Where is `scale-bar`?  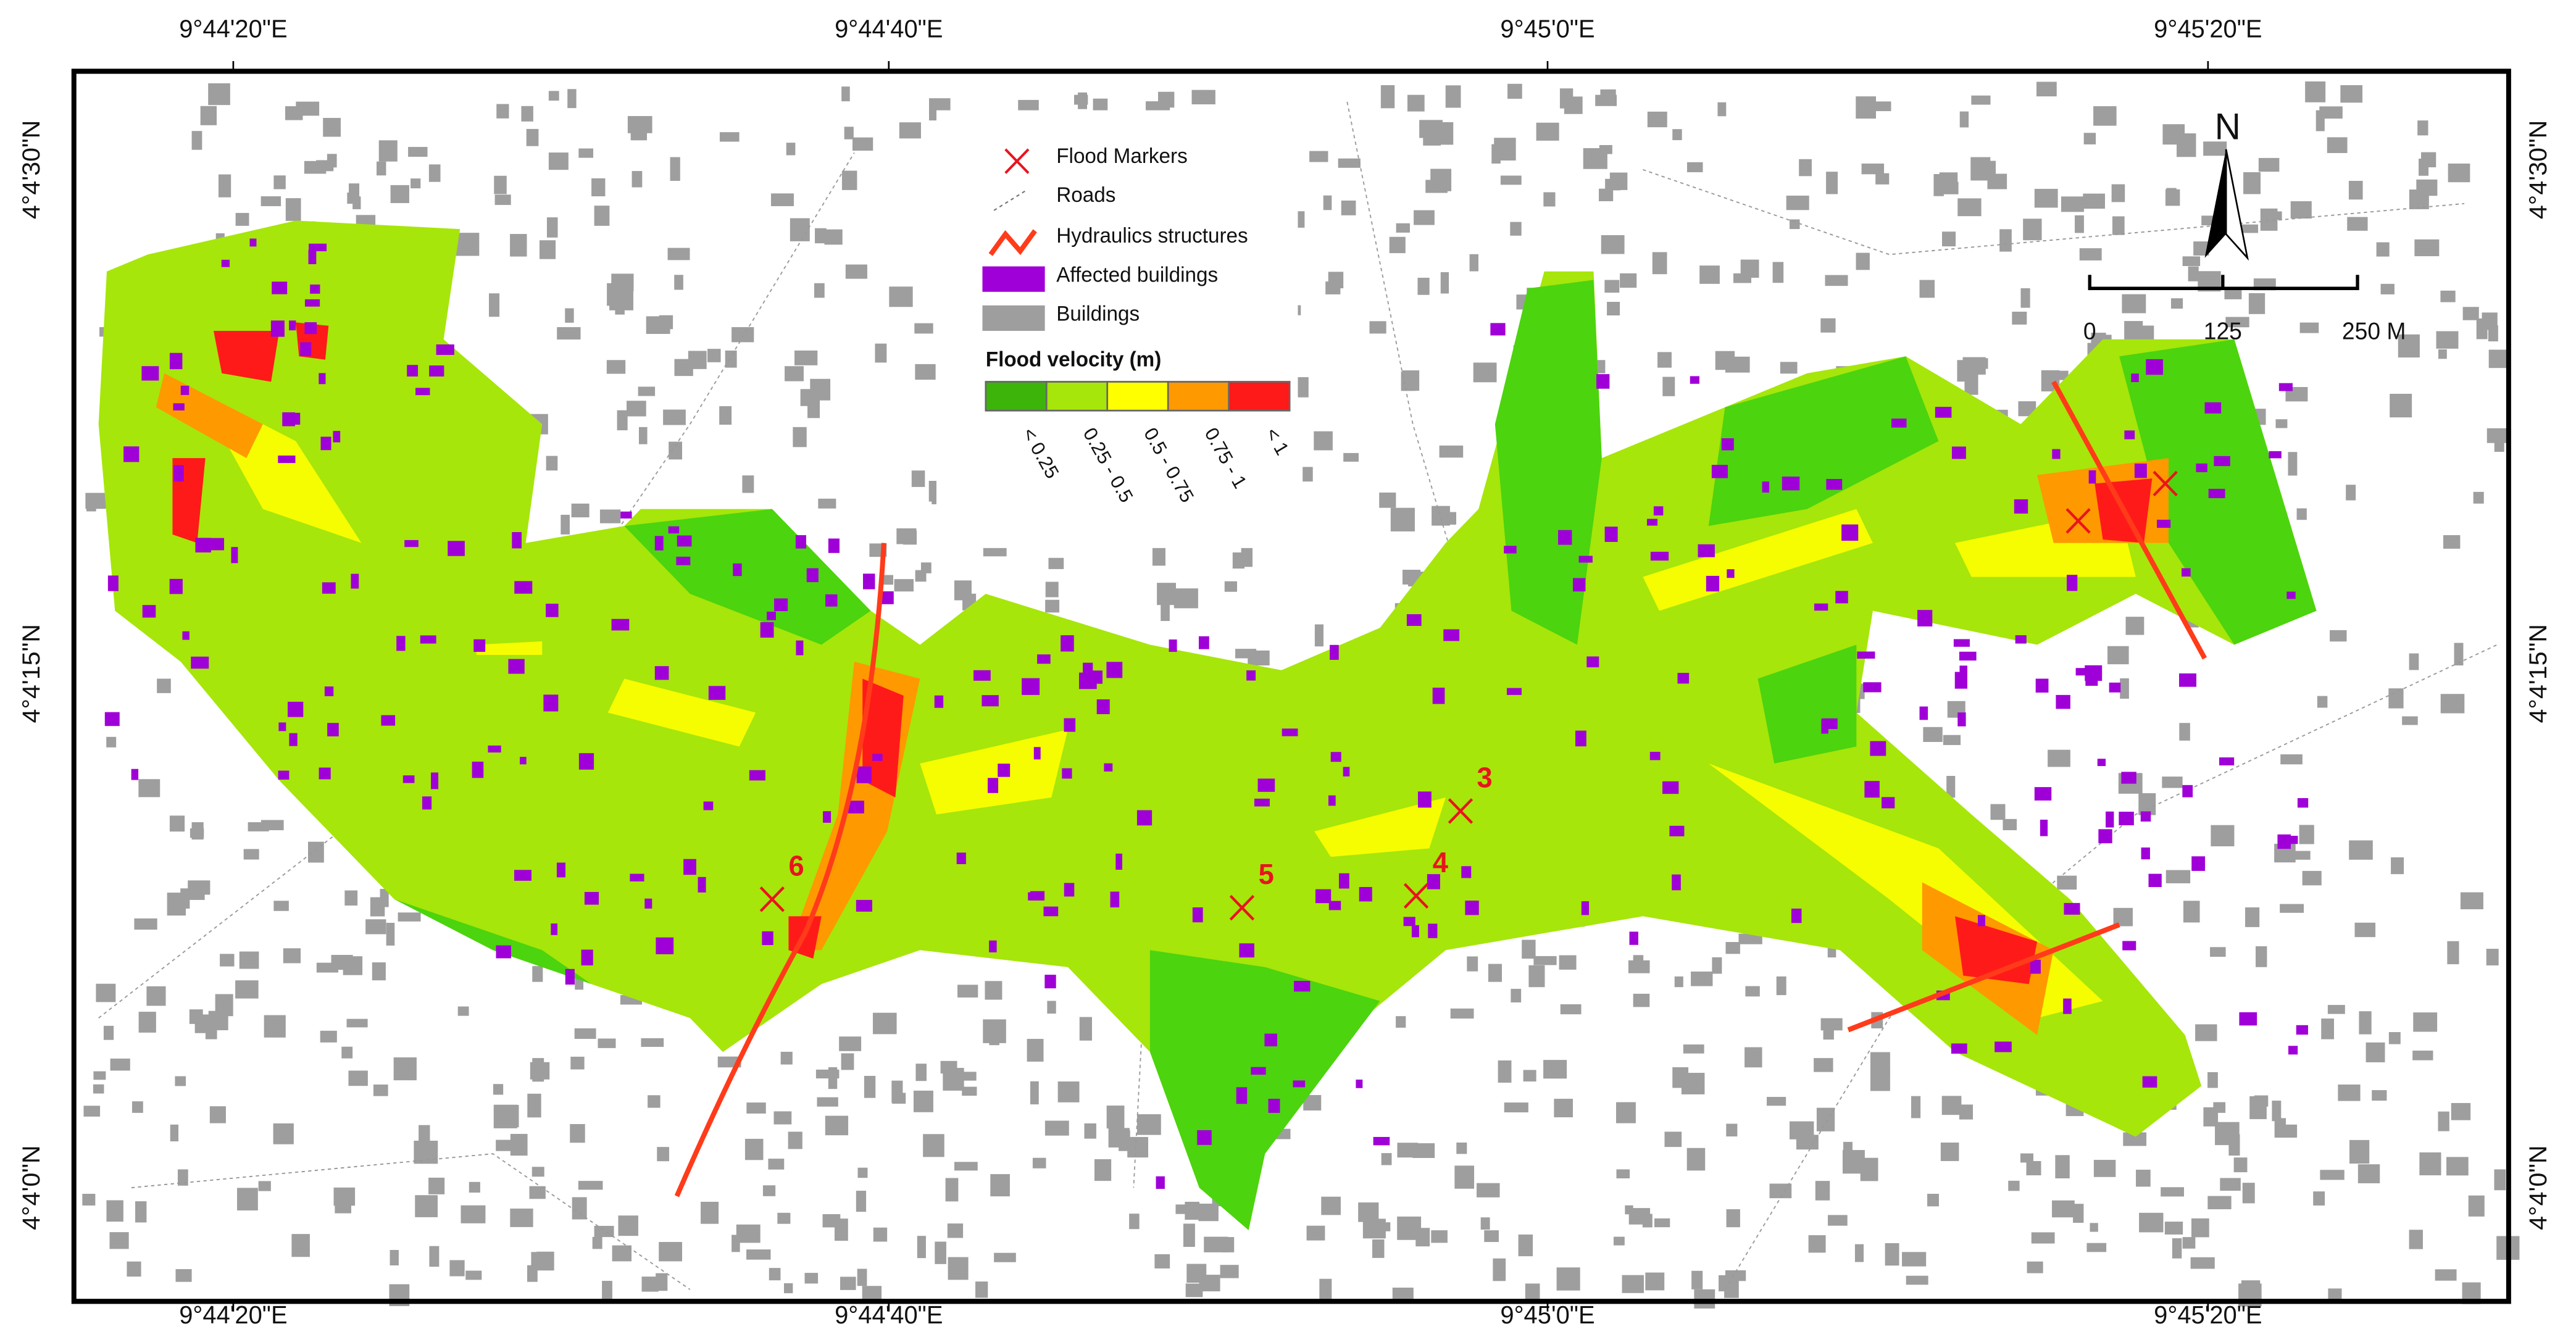
scale-bar is located at coordinates (2223, 283).